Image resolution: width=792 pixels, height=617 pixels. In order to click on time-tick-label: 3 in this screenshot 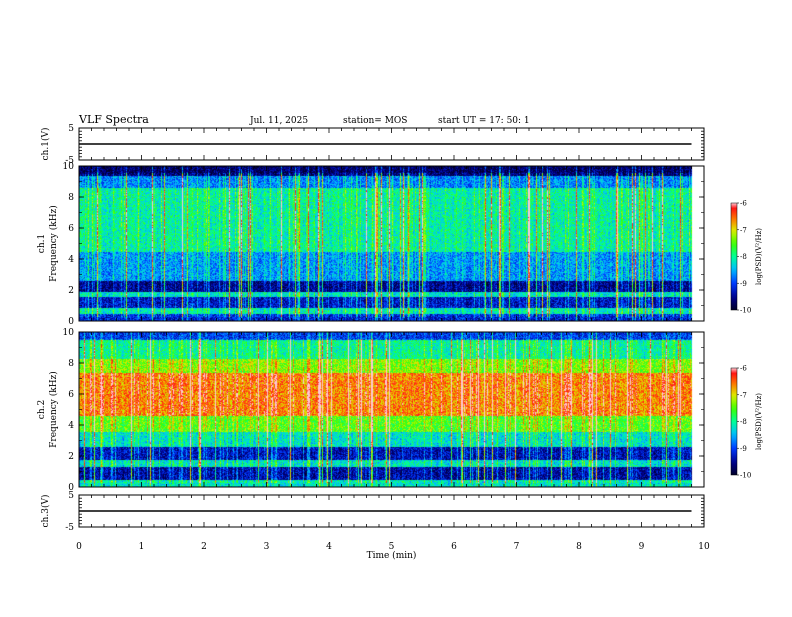, I will do `click(267, 547)`.